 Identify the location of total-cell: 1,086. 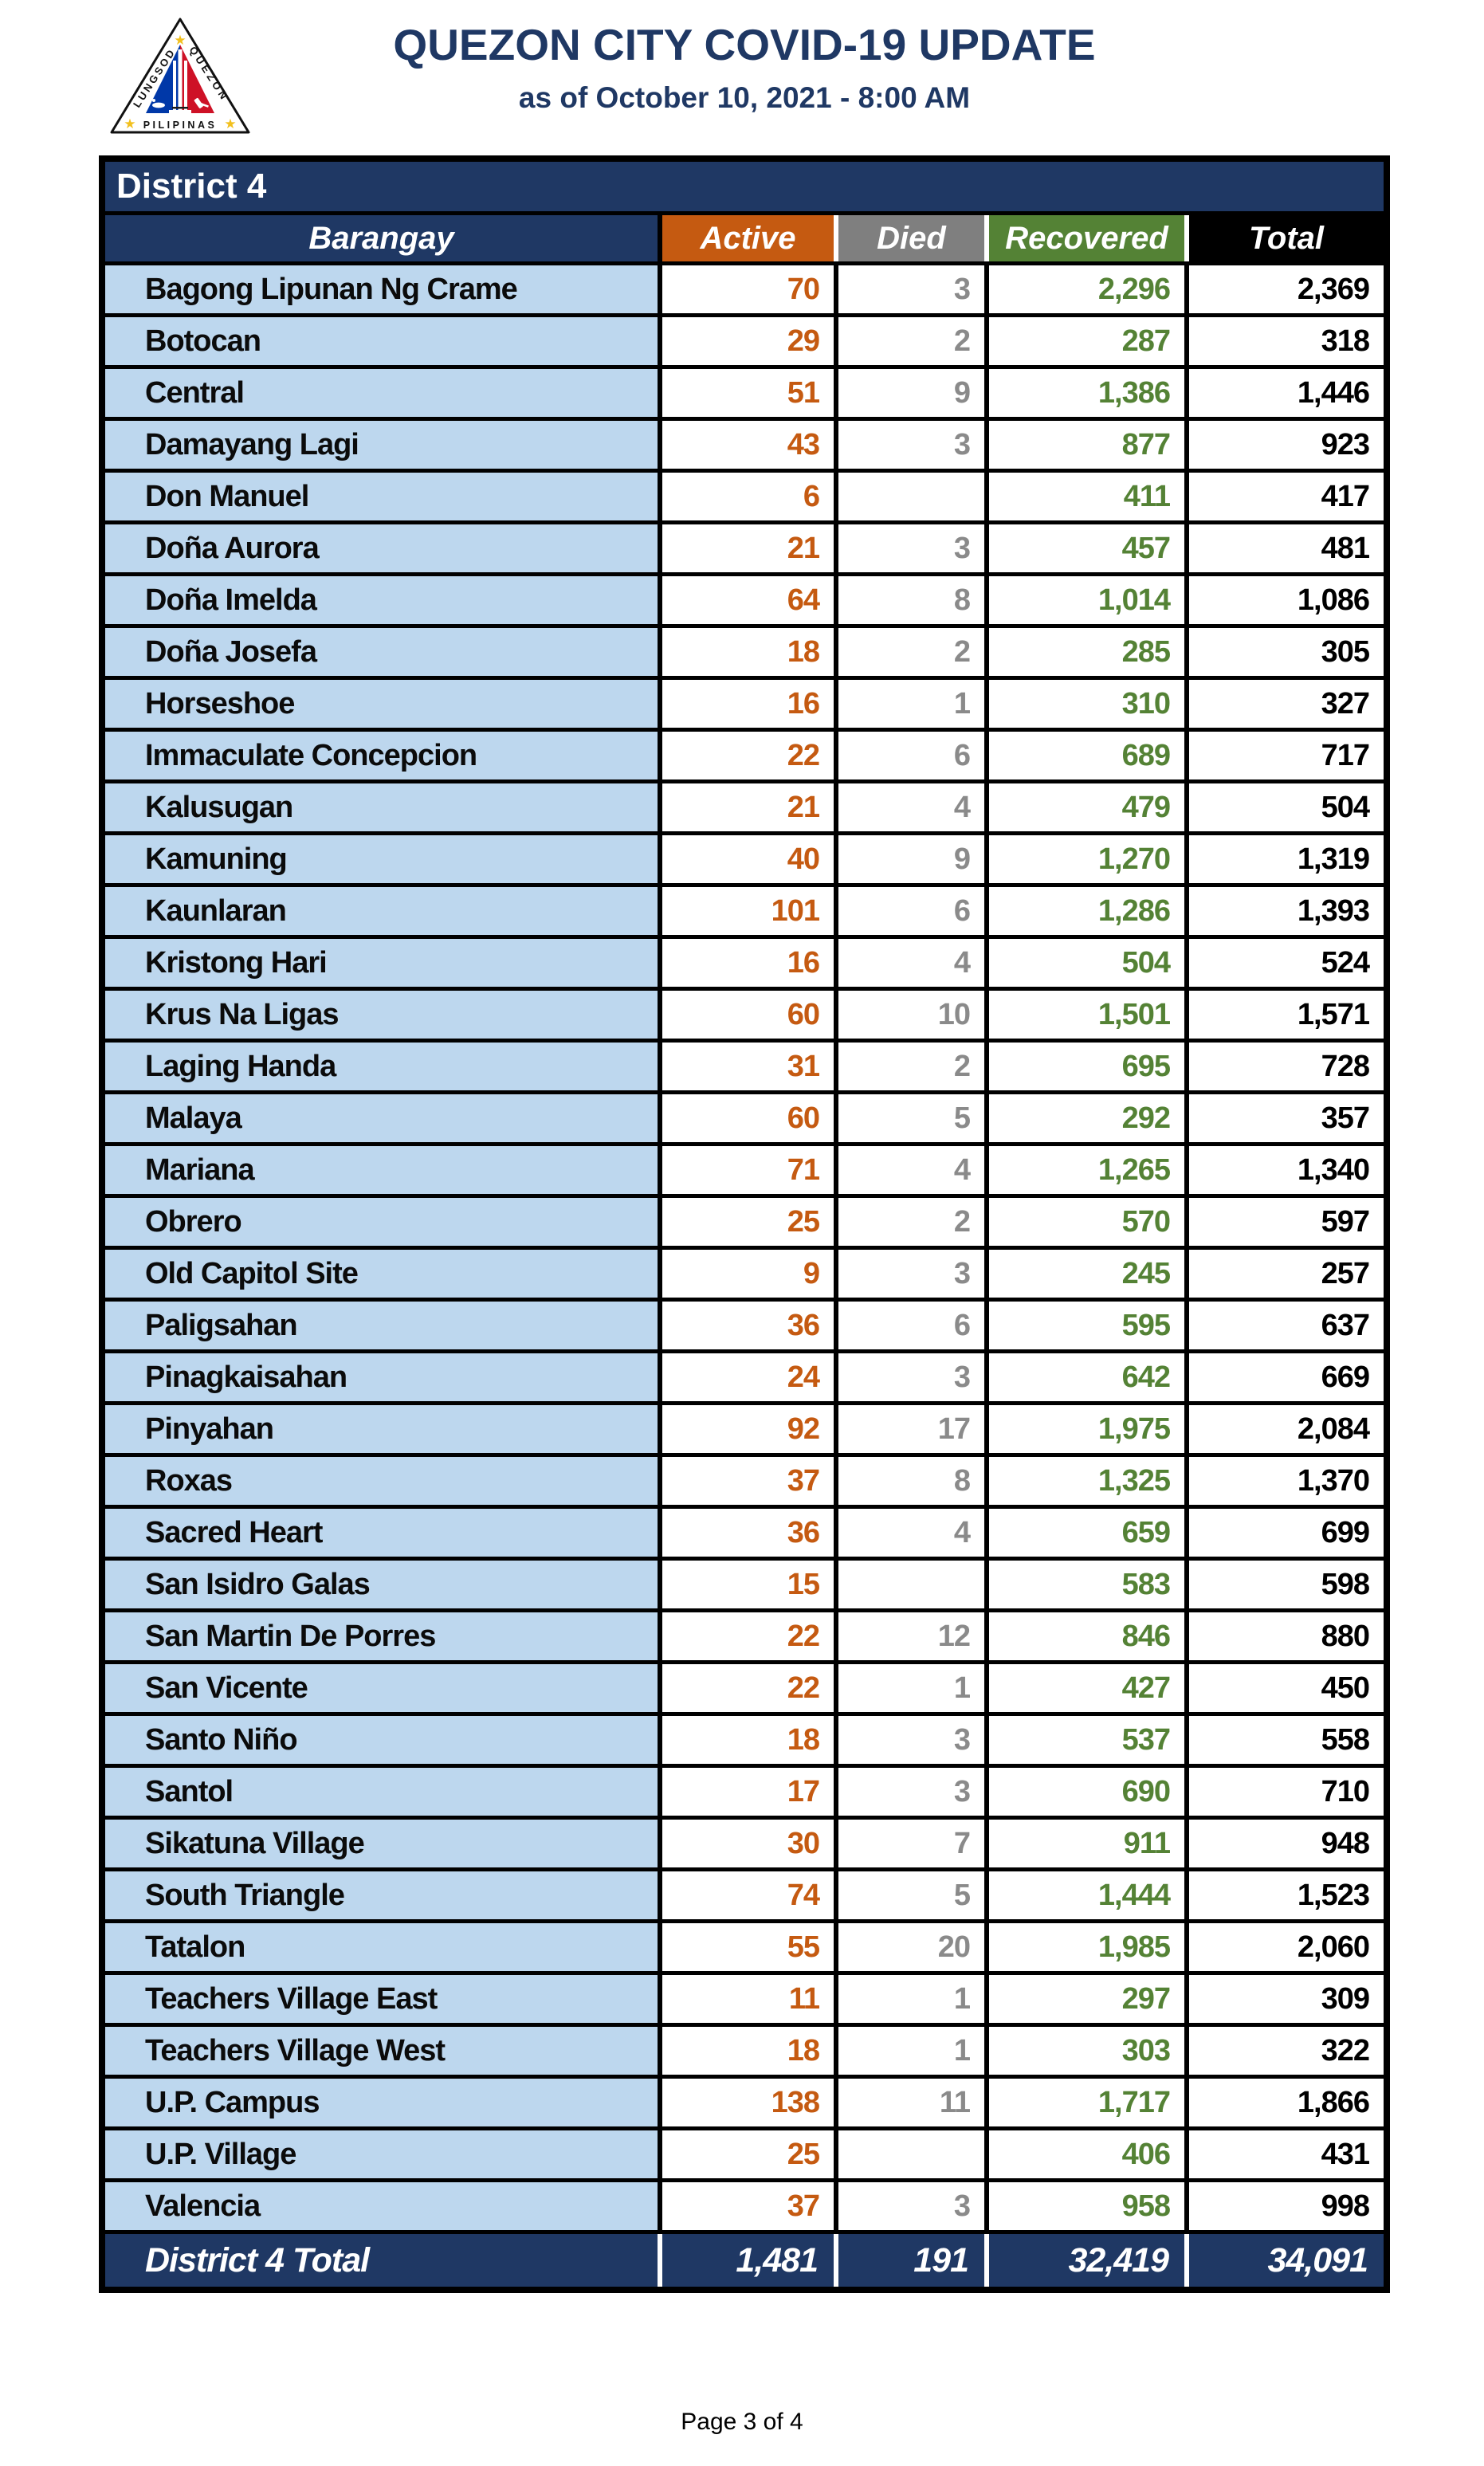
(1284, 600).